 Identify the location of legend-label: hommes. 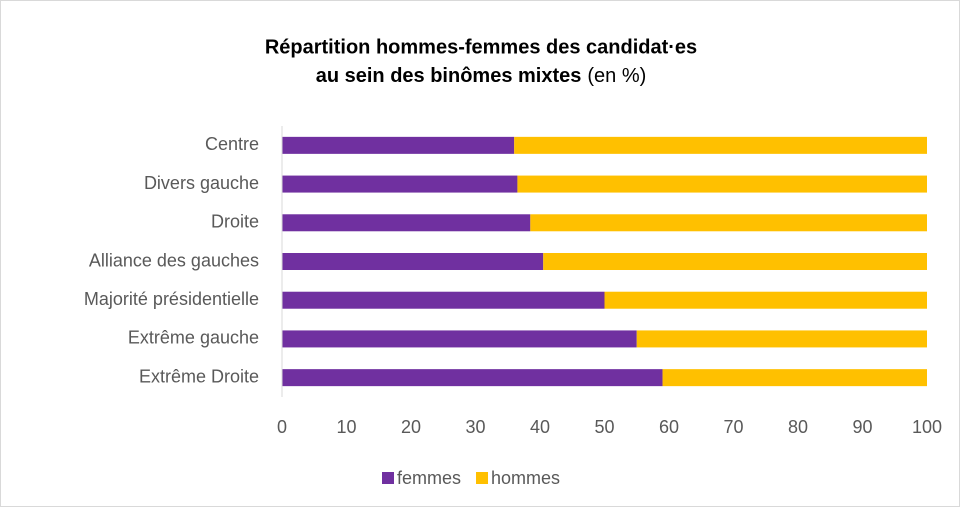
(525, 478).